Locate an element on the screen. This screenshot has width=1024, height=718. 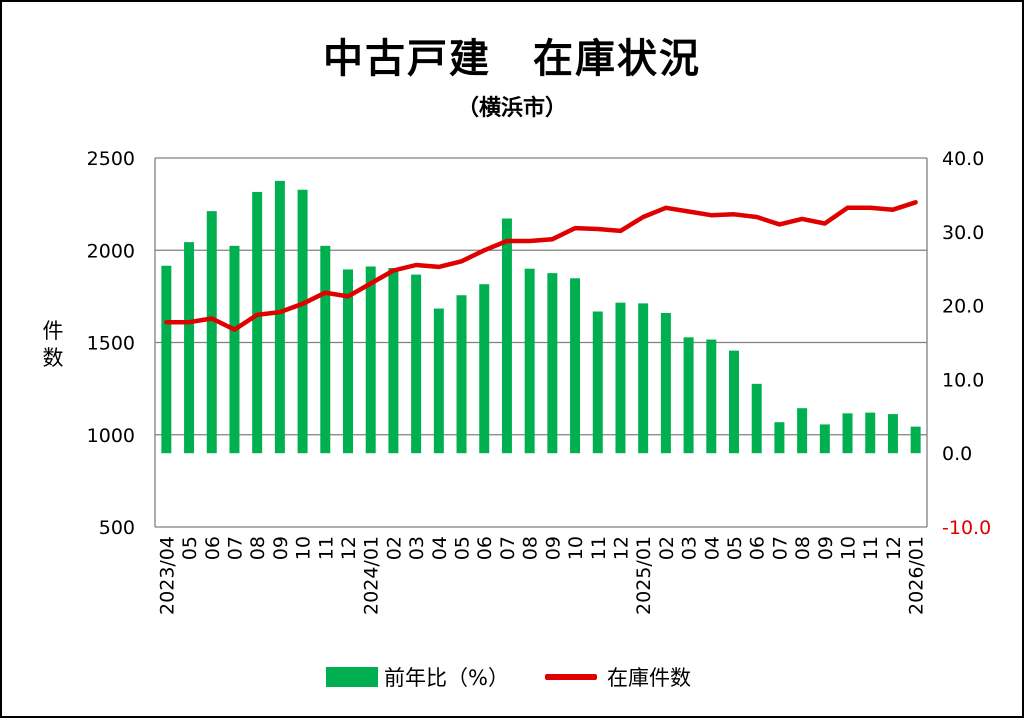
legend-line-swatch is located at coordinates (570, 677).